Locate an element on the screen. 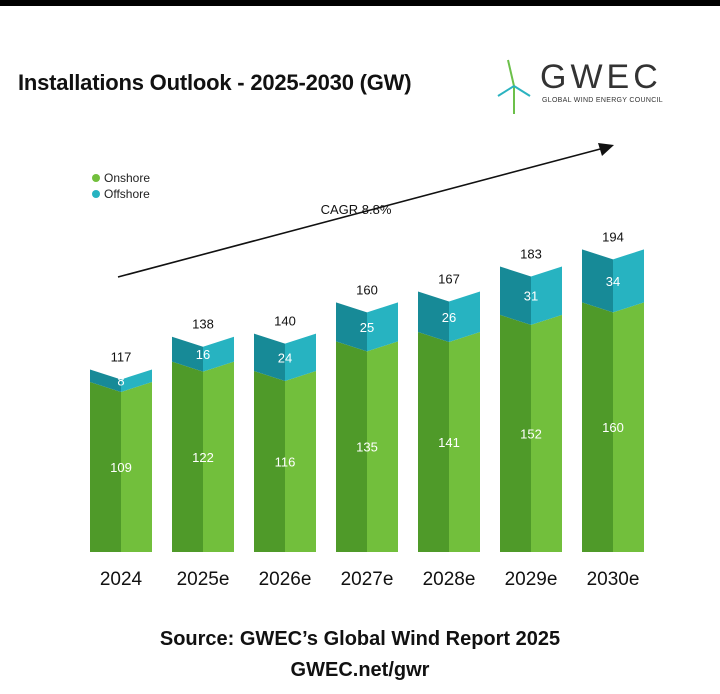  total-value-2024: 117 is located at coordinates (121, 356).